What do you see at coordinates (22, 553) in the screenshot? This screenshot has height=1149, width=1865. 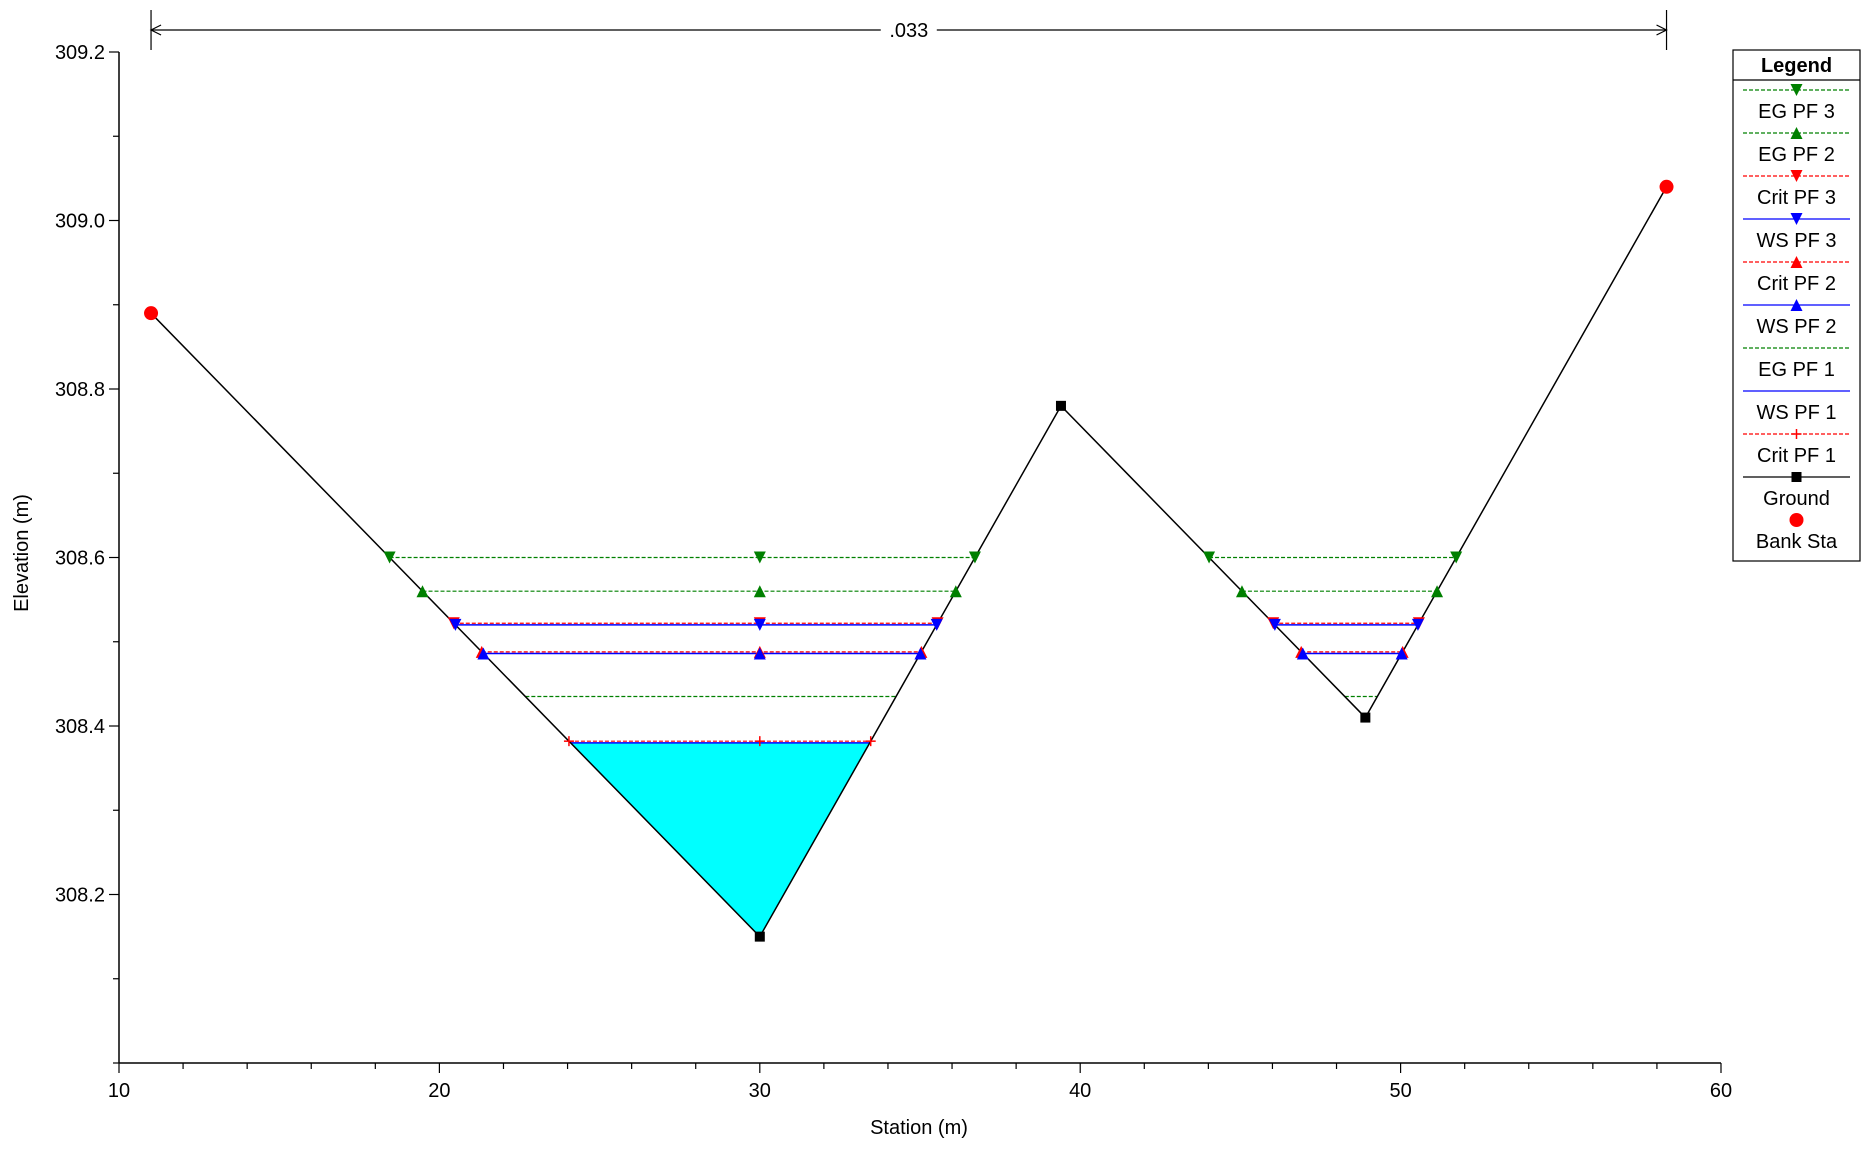 I see `y-axis-title: Elevation (m)` at bounding box center [22, 553].